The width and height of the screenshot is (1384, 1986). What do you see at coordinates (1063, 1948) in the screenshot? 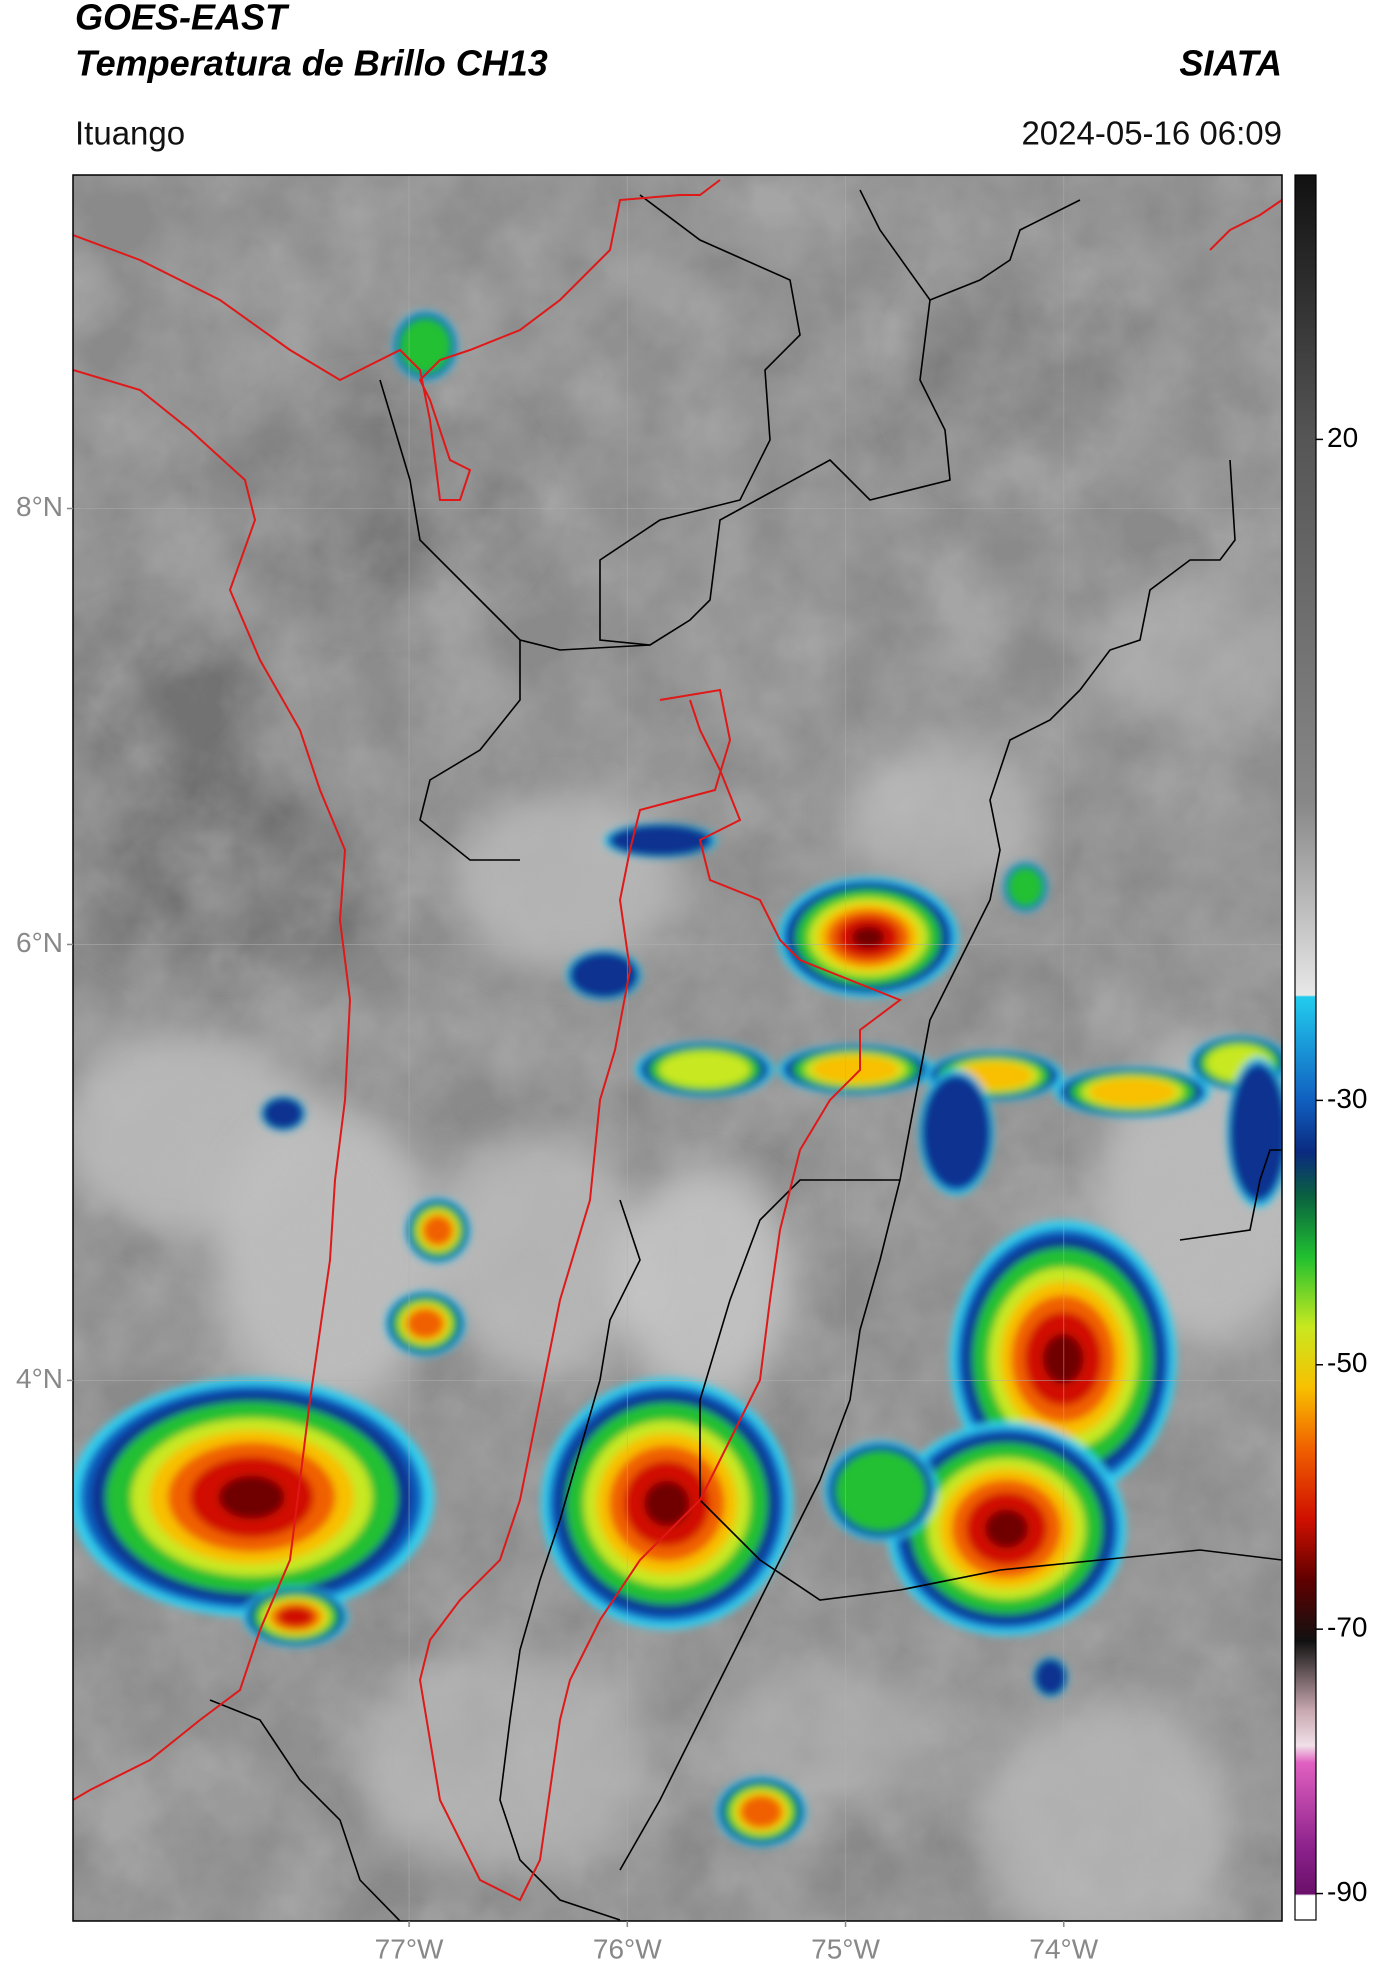
I see `lon-tick-label: 74°W` at bounding box center [1063, 1948].